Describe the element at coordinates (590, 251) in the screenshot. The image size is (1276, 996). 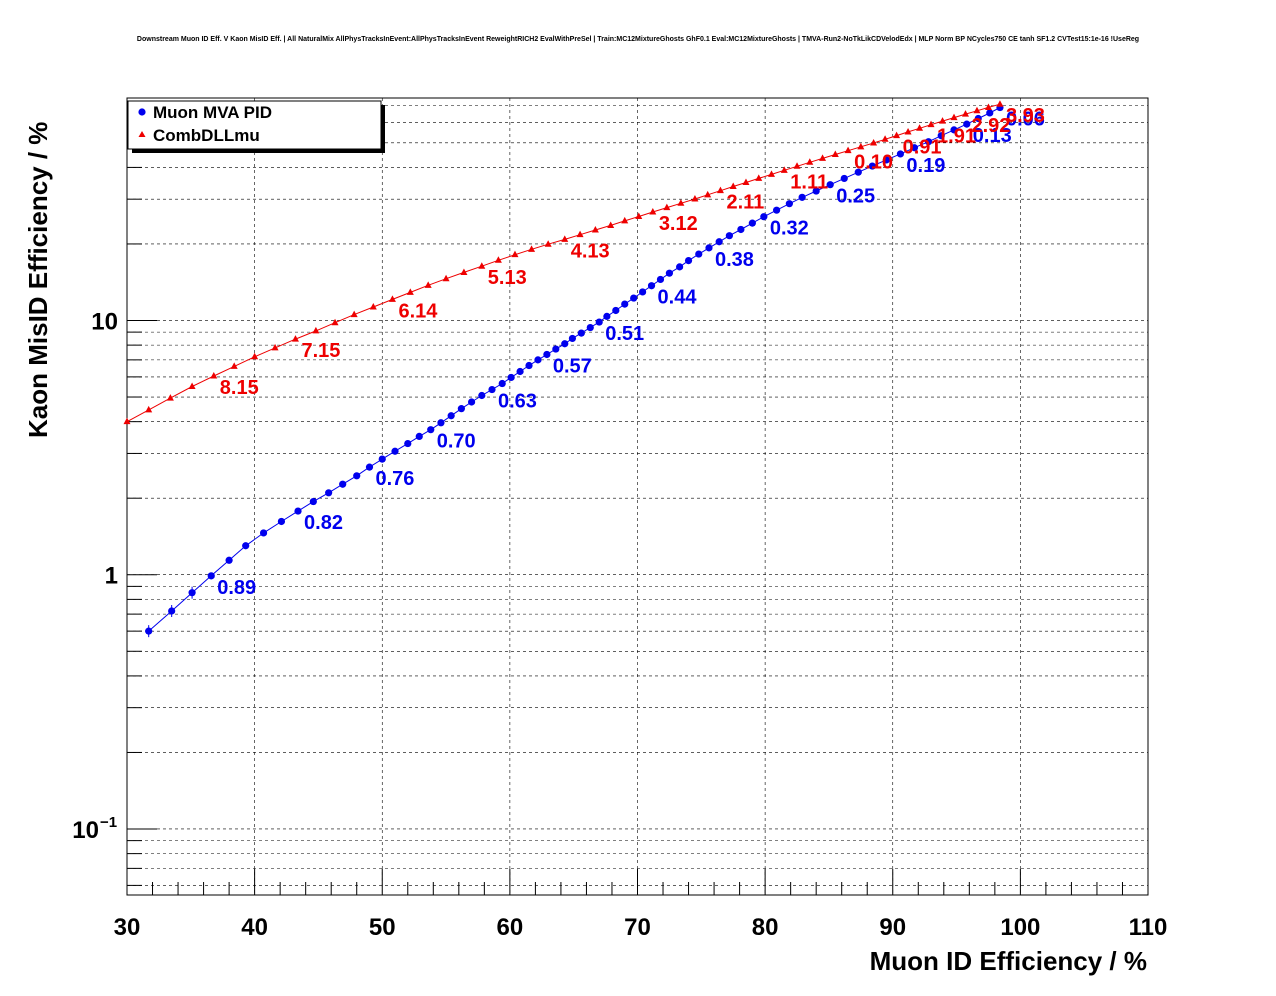
I see `point-label-combdllmu: 4.13` at that location.